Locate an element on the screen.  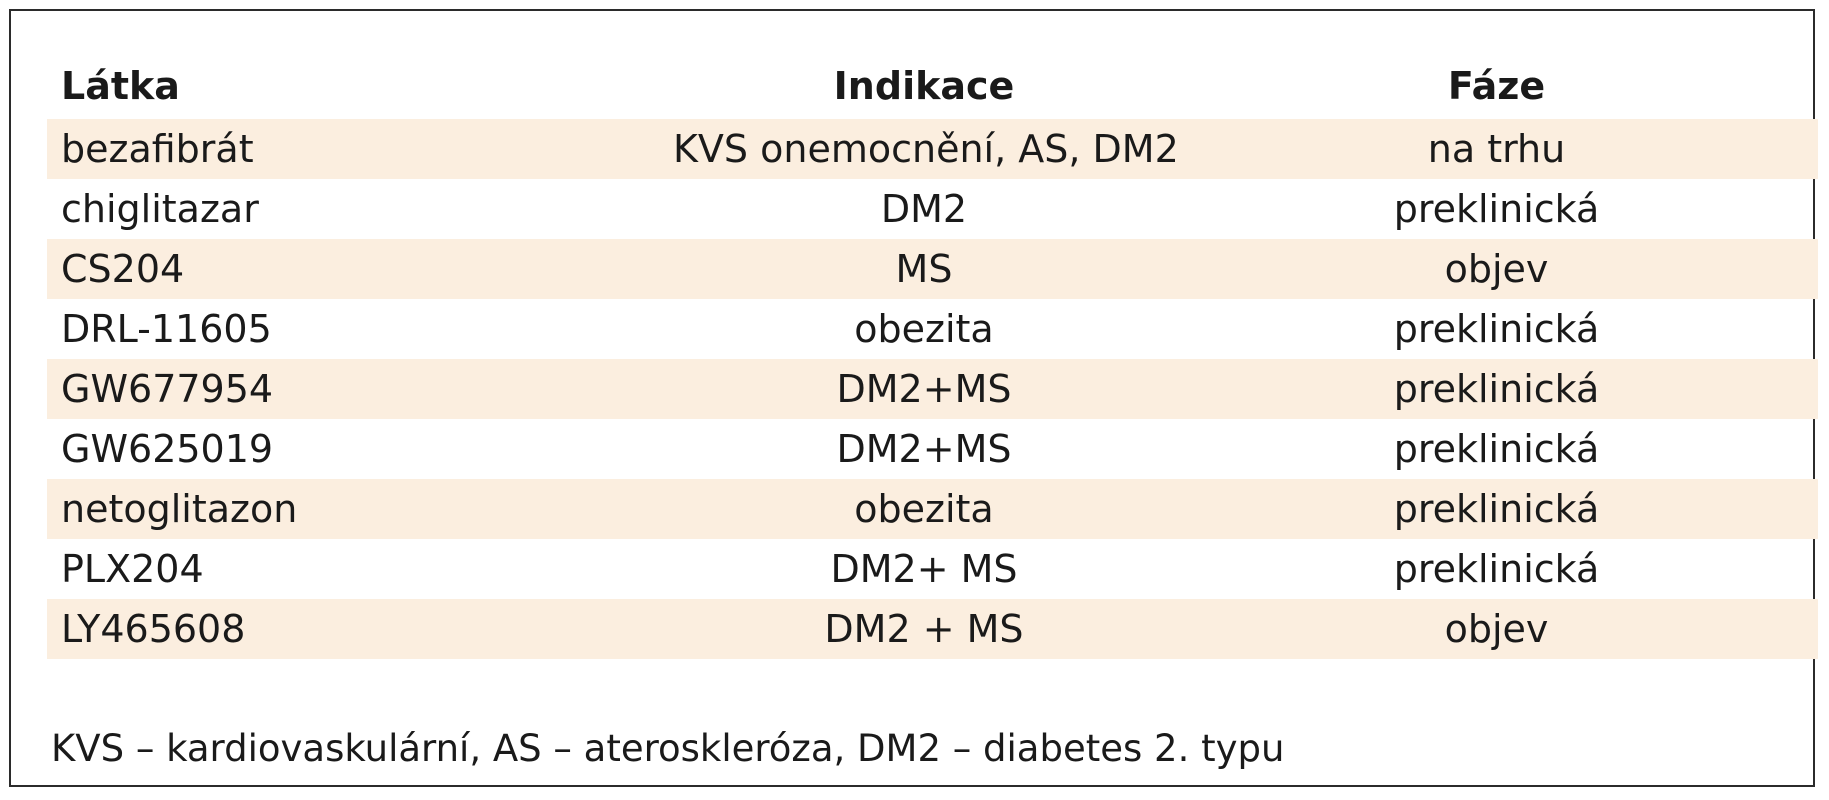
cell-indikace: KVS onemocnění, AS, DM2 is located at coordinates (924, 149).